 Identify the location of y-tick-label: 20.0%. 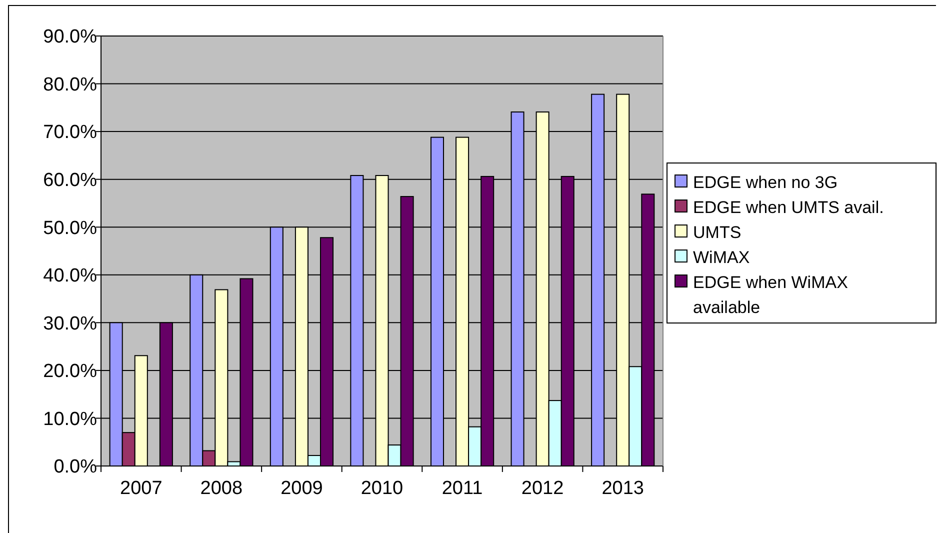
(70, 371).